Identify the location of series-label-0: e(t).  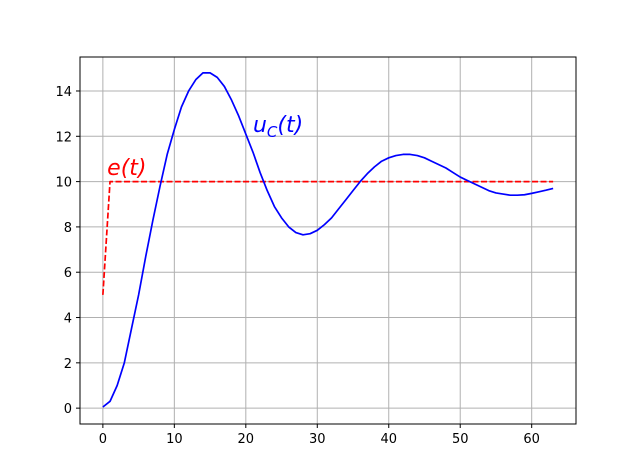
(126, 168).